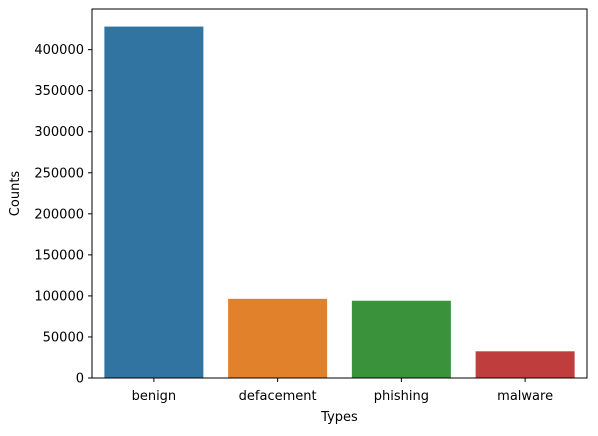 This screenshot has height=436, width=598. I want to click on y-tick-label: 0, so click(80, 379).